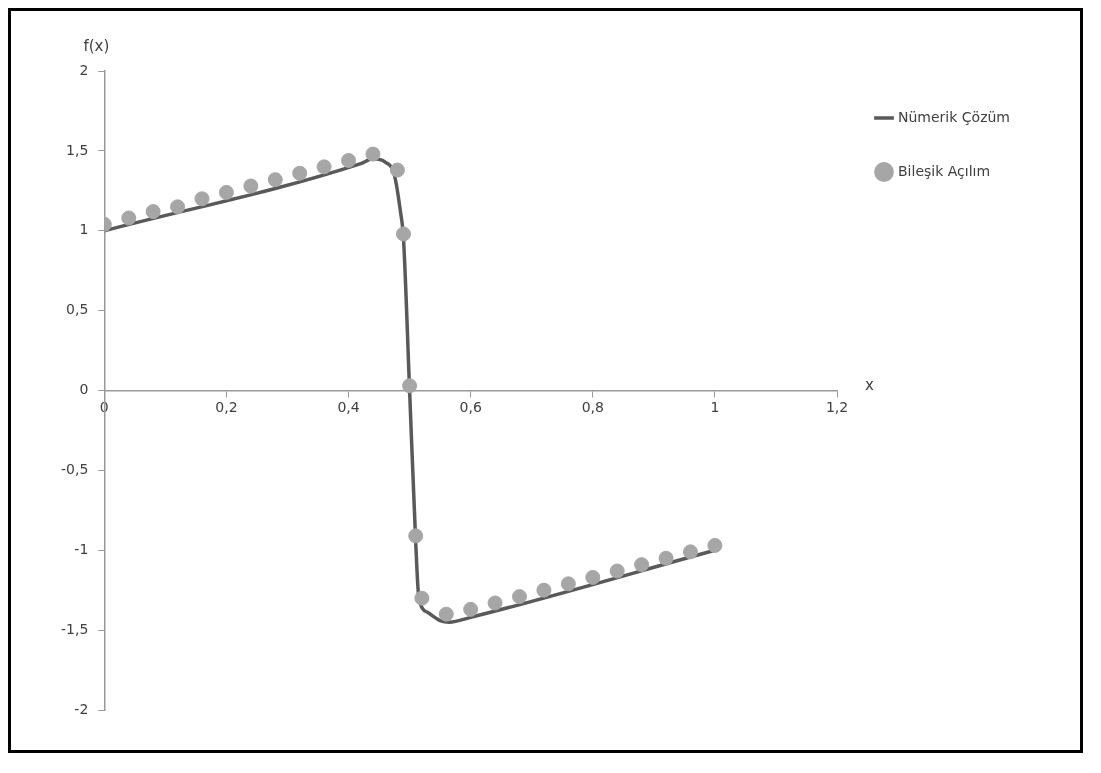 The image size is (1101, 773). What do you see at coordinates (77, 149) in the screenshot?
I see `y-tick-label: 1,5` at bounding box center [77, 149].